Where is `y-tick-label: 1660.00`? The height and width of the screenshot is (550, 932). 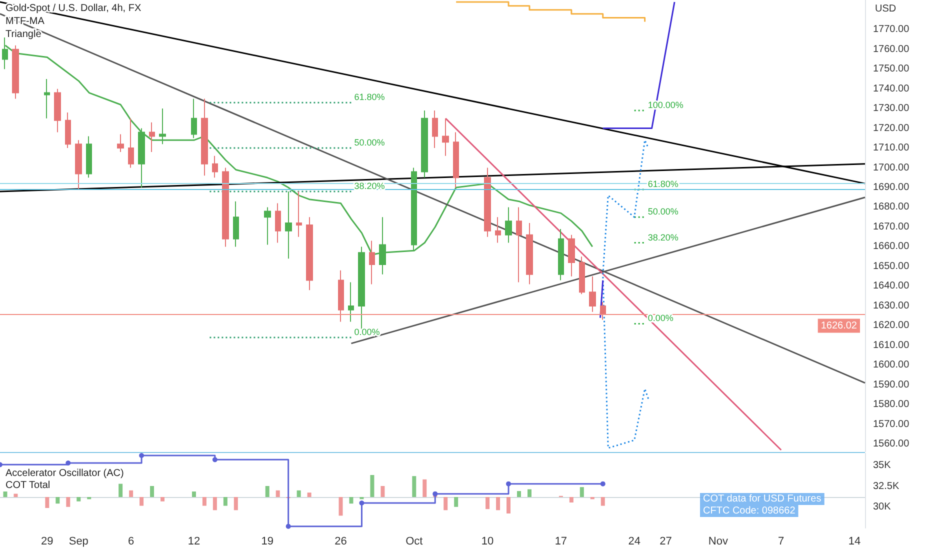 y-tick-label: 1660.00 is located at coordinates (891, 246).